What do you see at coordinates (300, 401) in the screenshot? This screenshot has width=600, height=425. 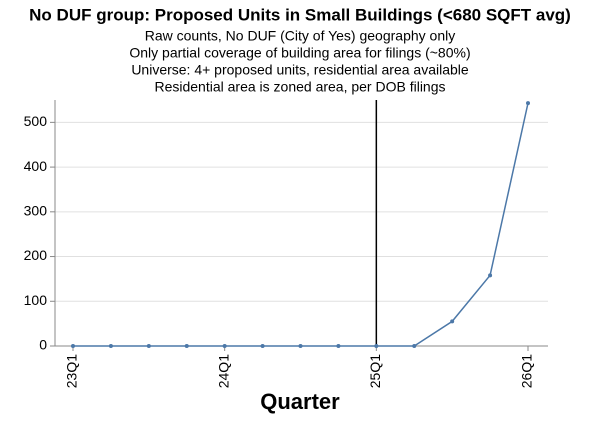 I see `x-axis-label: Quarter` at bounding box center [300, 401].